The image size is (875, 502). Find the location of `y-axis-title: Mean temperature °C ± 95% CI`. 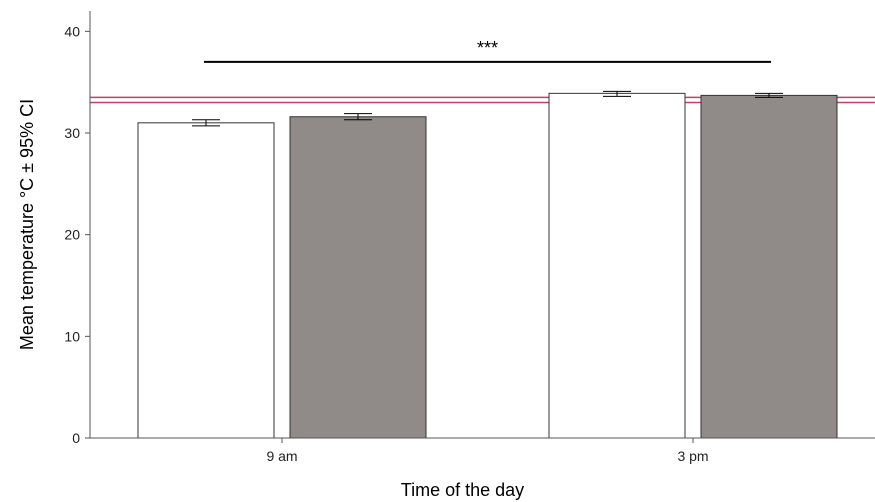

y-axis-title: Mean temperature °C ± 95% CI is located at coordinates (27, 224).